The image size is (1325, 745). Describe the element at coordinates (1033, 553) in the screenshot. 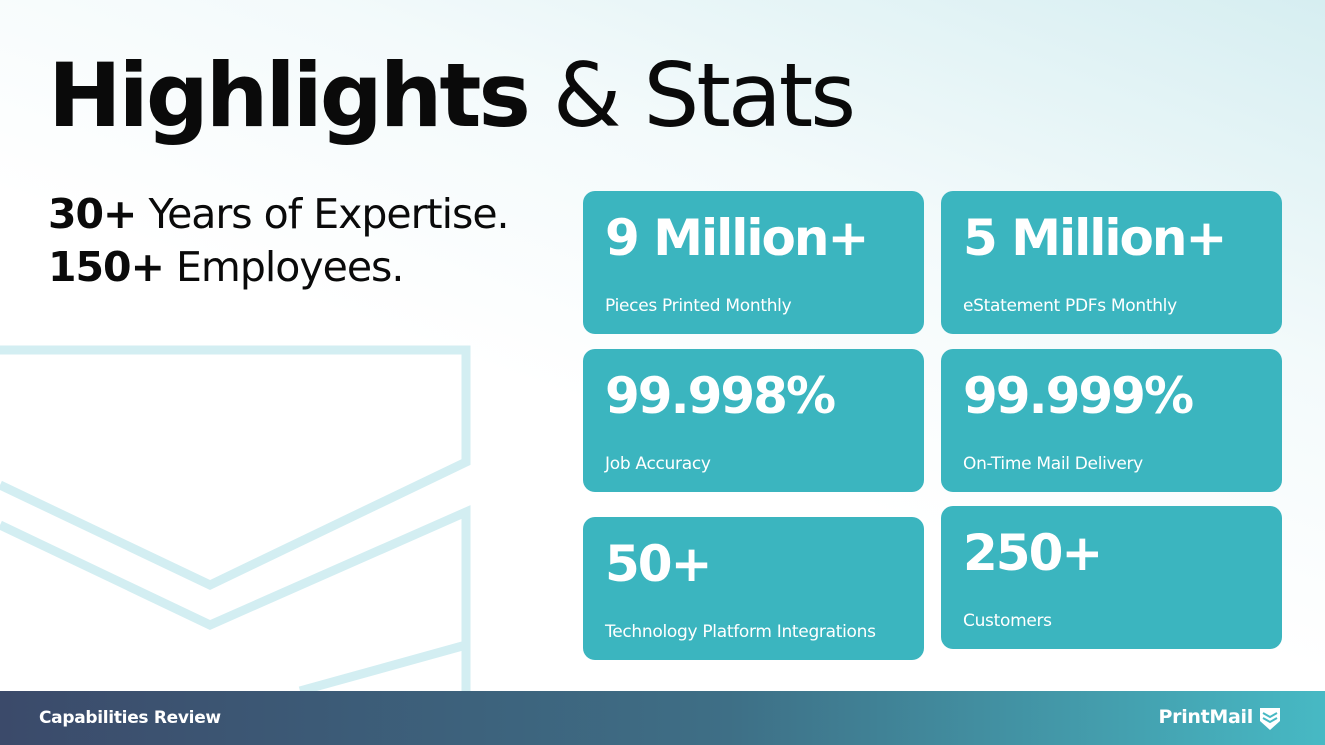

I see `stat-value: 250+` at that location.